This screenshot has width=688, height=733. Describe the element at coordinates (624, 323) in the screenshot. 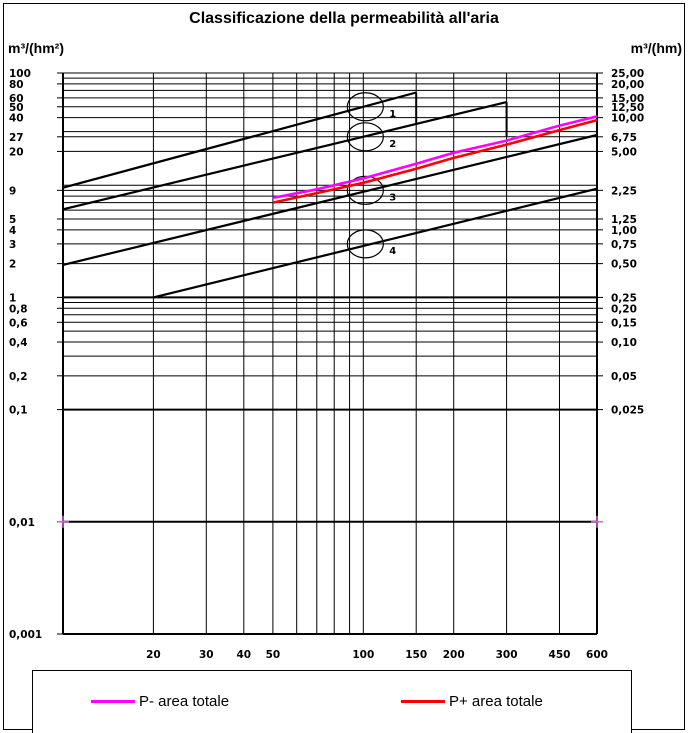

I see `y-right-tick-label: 0,15` at that location.